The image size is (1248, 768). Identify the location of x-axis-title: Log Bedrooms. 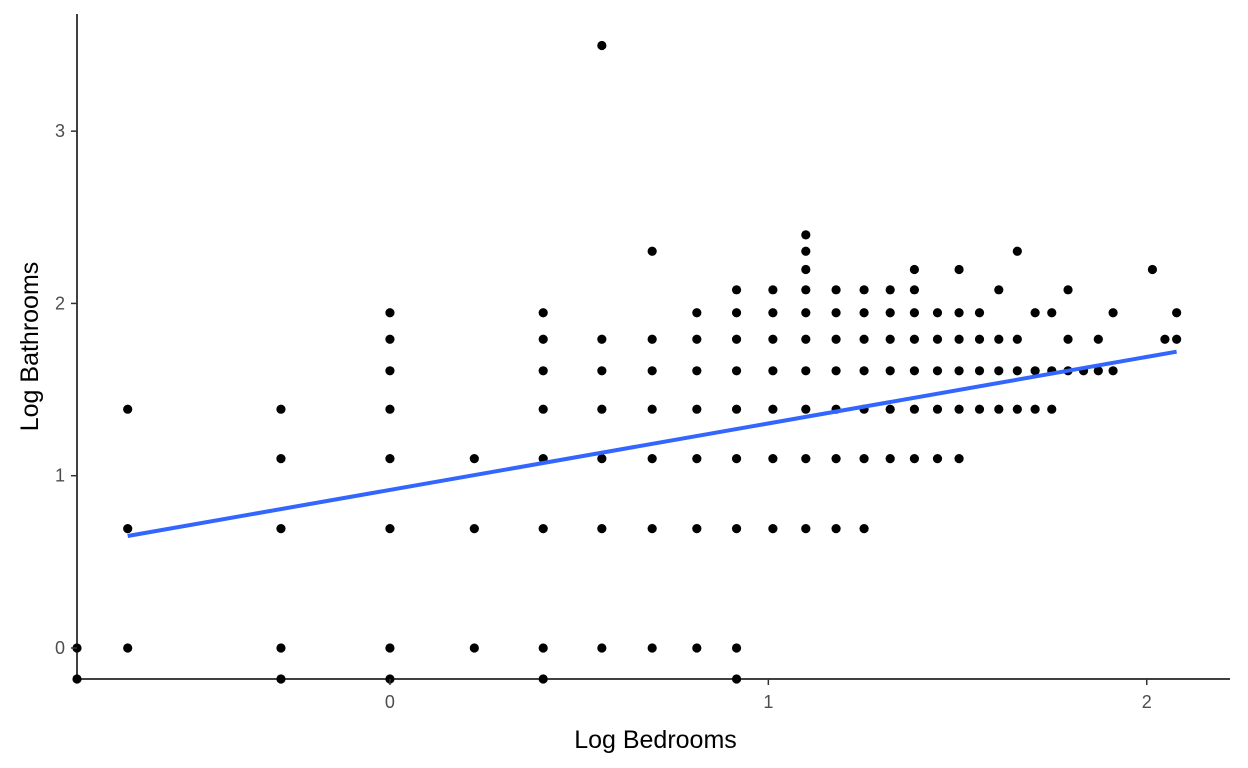
(655, 740).